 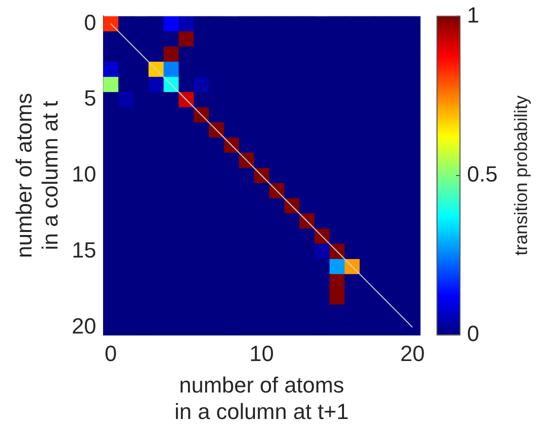 What do you see at coordinates (261, 398) in the screenshot?
I see `x-axis-title: number of atoms in a column at t+1` at bounding box center [261, 398].